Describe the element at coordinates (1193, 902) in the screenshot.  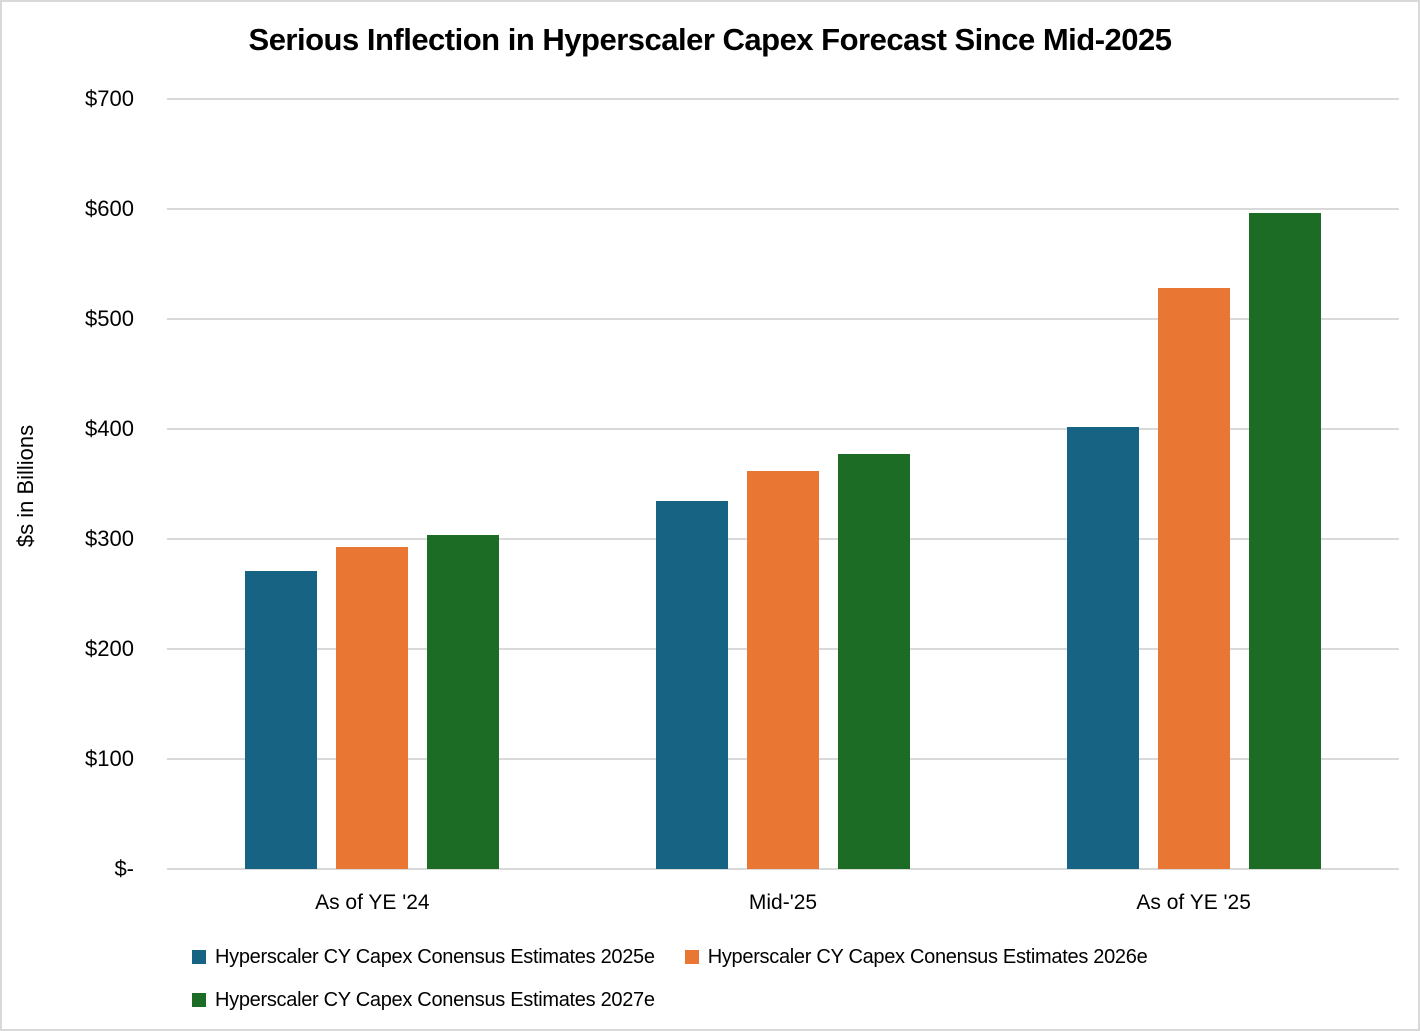
I see `x-axis-label: As of YE '25` at that location.